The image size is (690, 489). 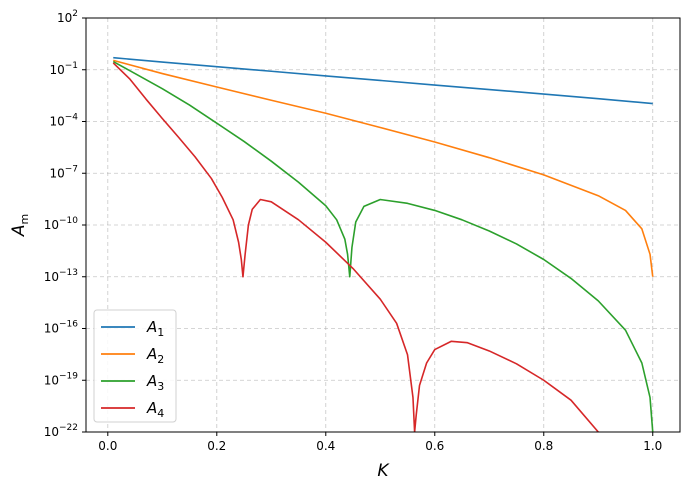 I want to click on x-axis-ticks: 0.0 0.2 0.4 0.6 0.8 1.0, so click(x=380, y=442).